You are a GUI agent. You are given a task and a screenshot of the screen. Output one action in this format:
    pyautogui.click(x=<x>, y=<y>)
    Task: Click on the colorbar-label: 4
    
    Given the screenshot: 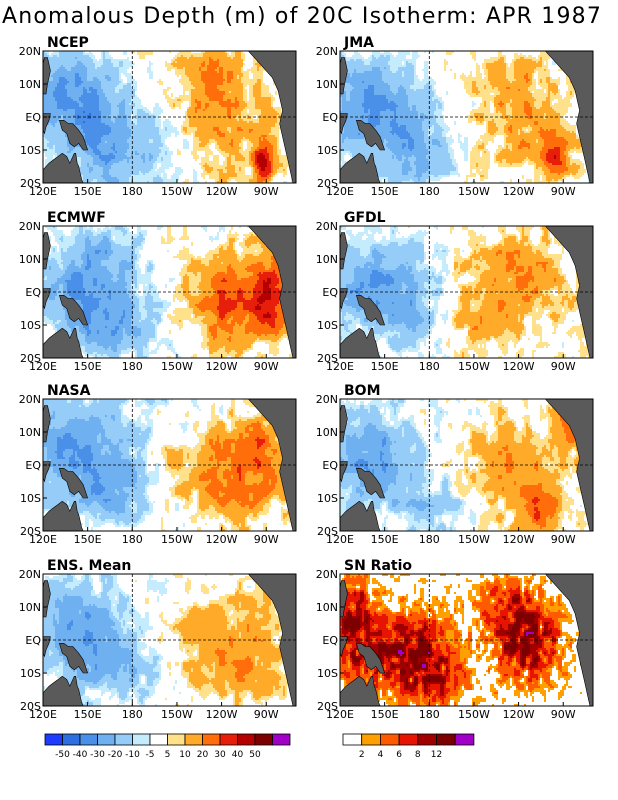 What is the action you would take?
    pyautogui.click(x=381, y=755)
    